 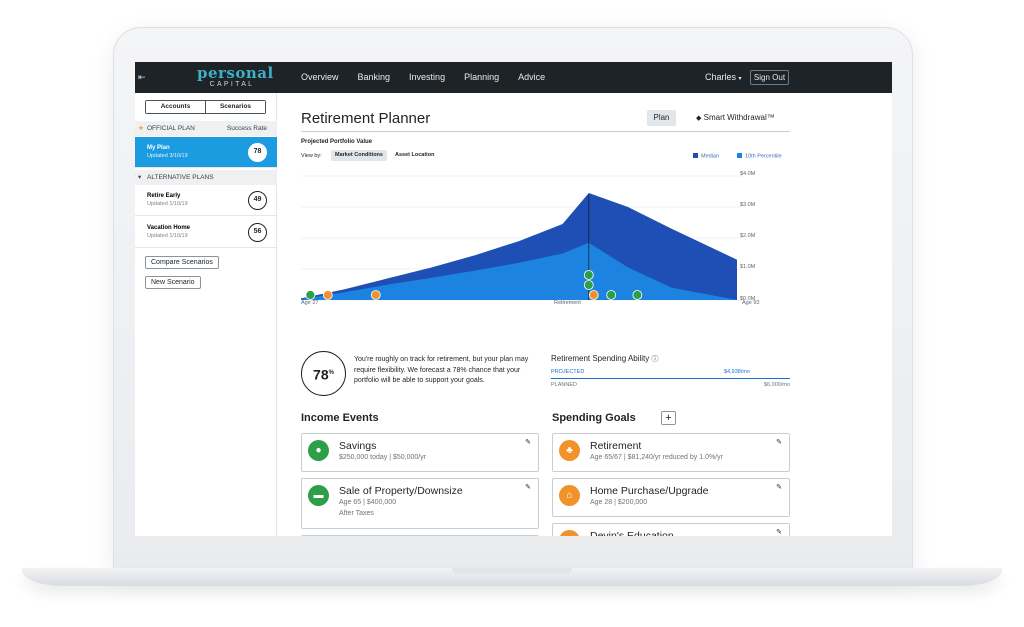 What do you see at coordinates (321, 374) in the screenshot?
I see `success-value: 78` at bounding box center [321, 374].